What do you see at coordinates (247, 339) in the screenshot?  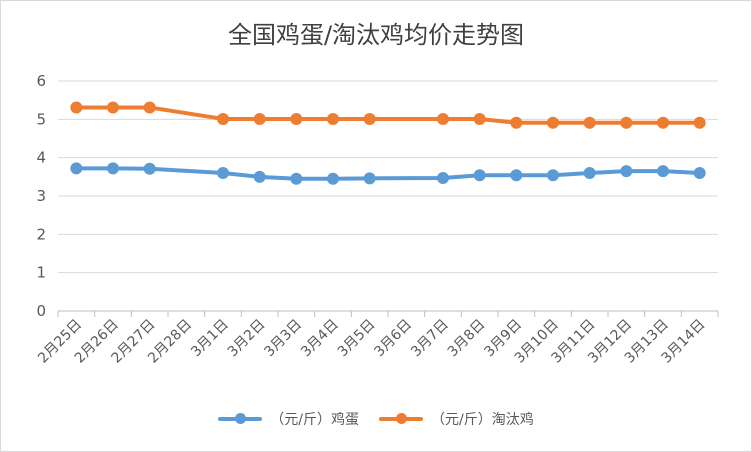 I see `x-tick-label: 3月2日` at bounding box center [247, 339].